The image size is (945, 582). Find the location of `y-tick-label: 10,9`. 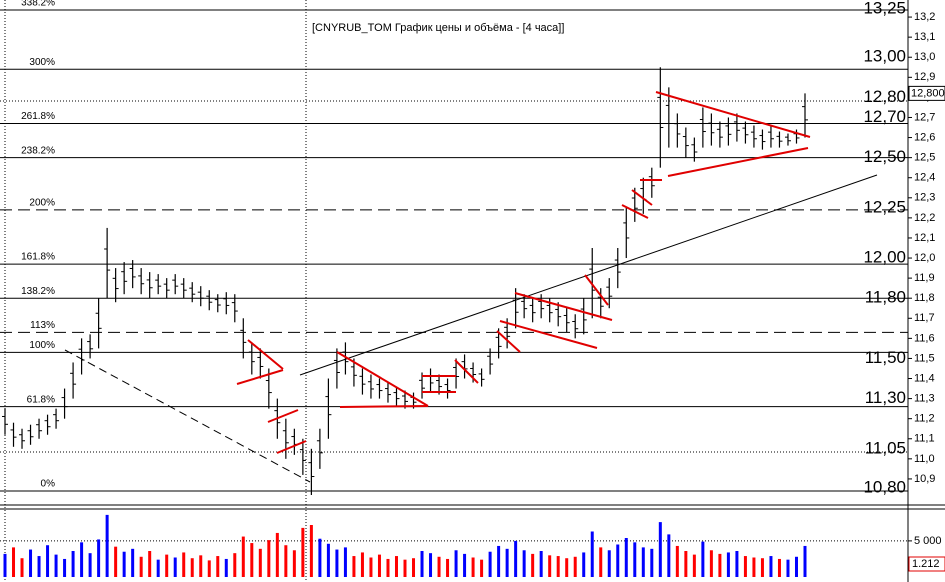

y-tick-label: 10,9 is located at coordinates (924, 479).